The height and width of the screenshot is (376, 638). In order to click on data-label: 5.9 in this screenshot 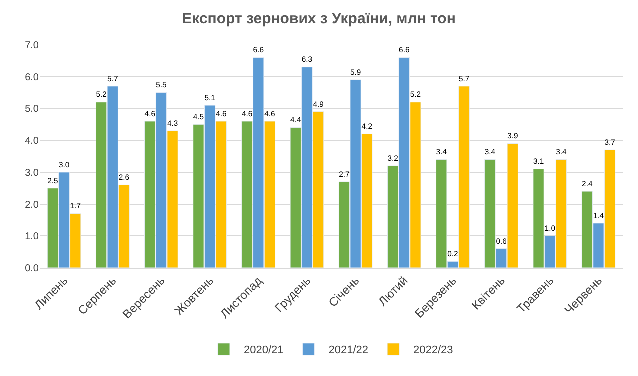, I will do `click(356, 72)`.